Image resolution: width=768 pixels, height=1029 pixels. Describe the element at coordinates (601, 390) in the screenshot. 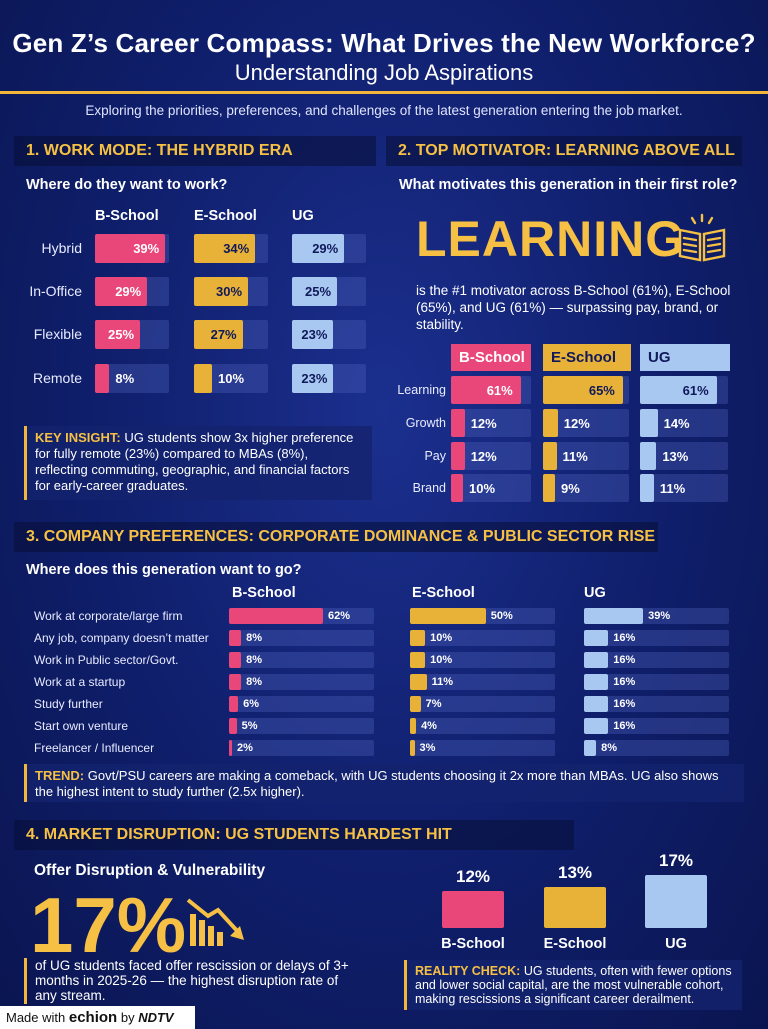

I see `data-label: 65%` at that location.